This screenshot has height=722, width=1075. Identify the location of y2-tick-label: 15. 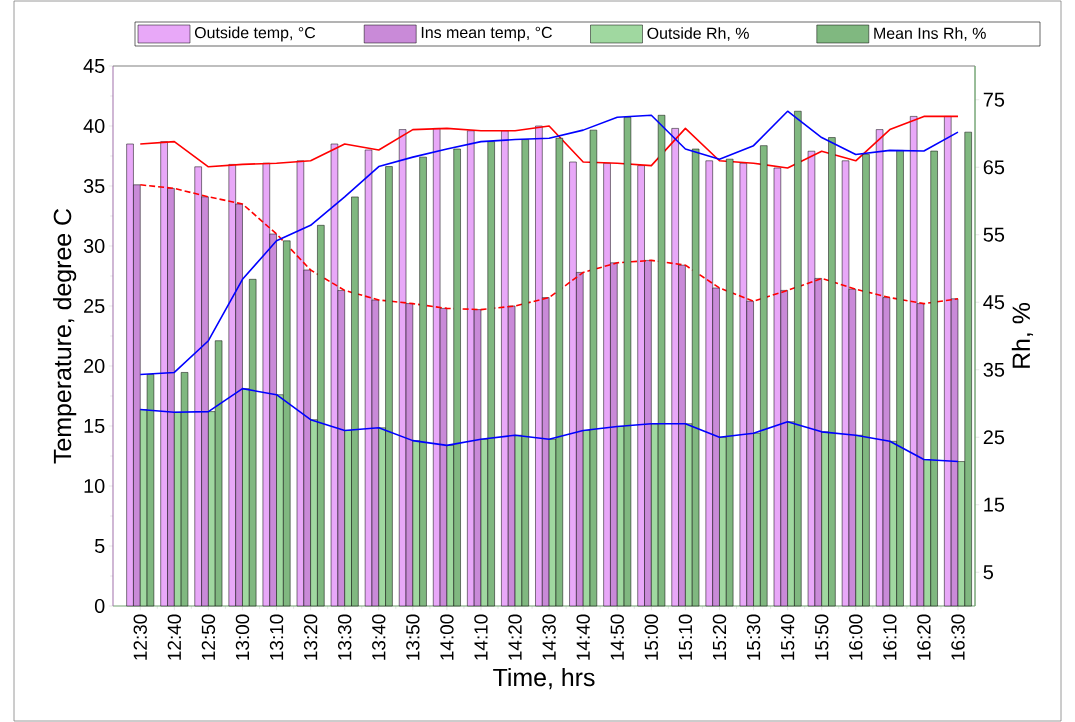
(994, 504).